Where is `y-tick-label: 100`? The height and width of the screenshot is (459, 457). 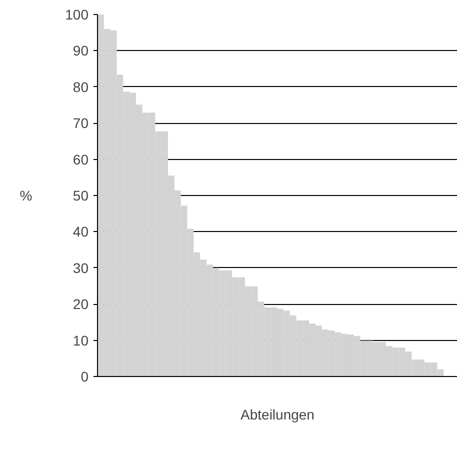 y-tick-label: 100 is located at coordinates (77, 14).